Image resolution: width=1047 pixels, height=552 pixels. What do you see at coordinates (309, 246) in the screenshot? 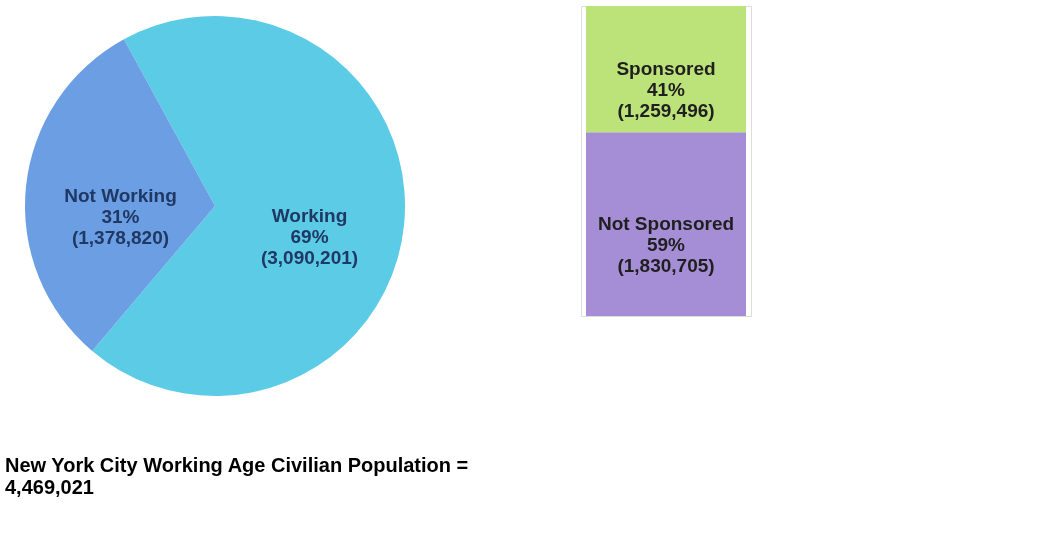
I see `data-label: 69% (3,090,201)` at bounding box center [309, 246].